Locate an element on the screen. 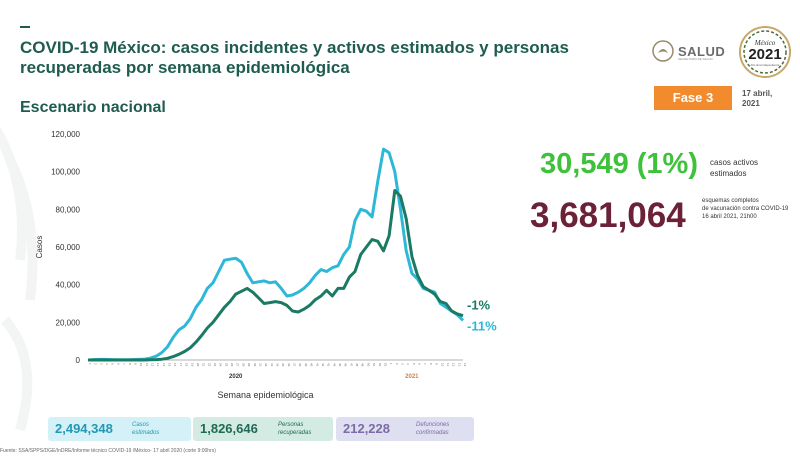  x-tick-label: 46 is located at coordinates (346, 365).